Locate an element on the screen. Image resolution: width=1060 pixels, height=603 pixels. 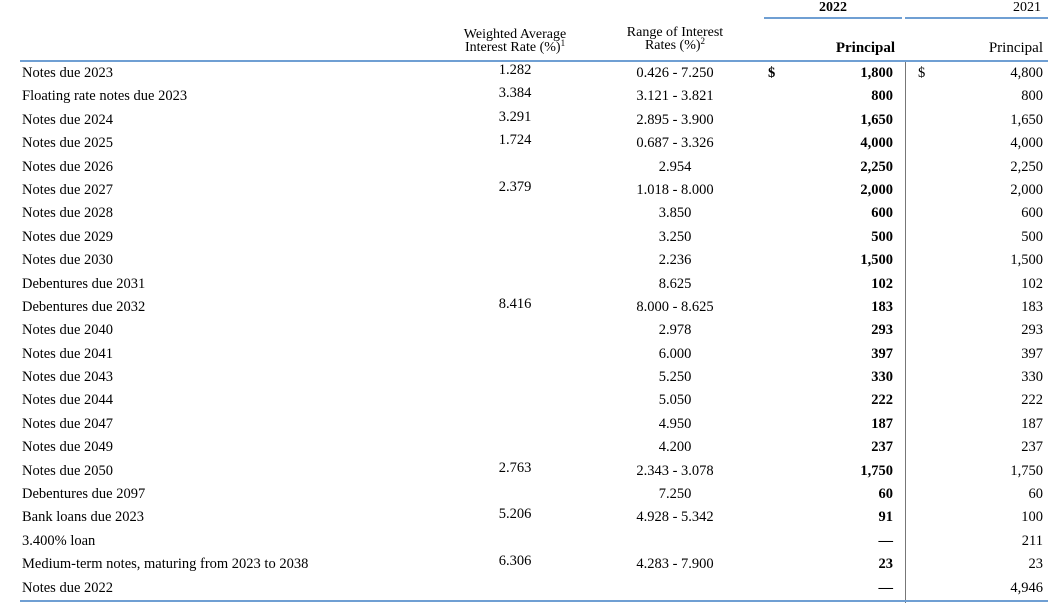
row-label: Notes due 2044 is located at coordinates (68, 400).